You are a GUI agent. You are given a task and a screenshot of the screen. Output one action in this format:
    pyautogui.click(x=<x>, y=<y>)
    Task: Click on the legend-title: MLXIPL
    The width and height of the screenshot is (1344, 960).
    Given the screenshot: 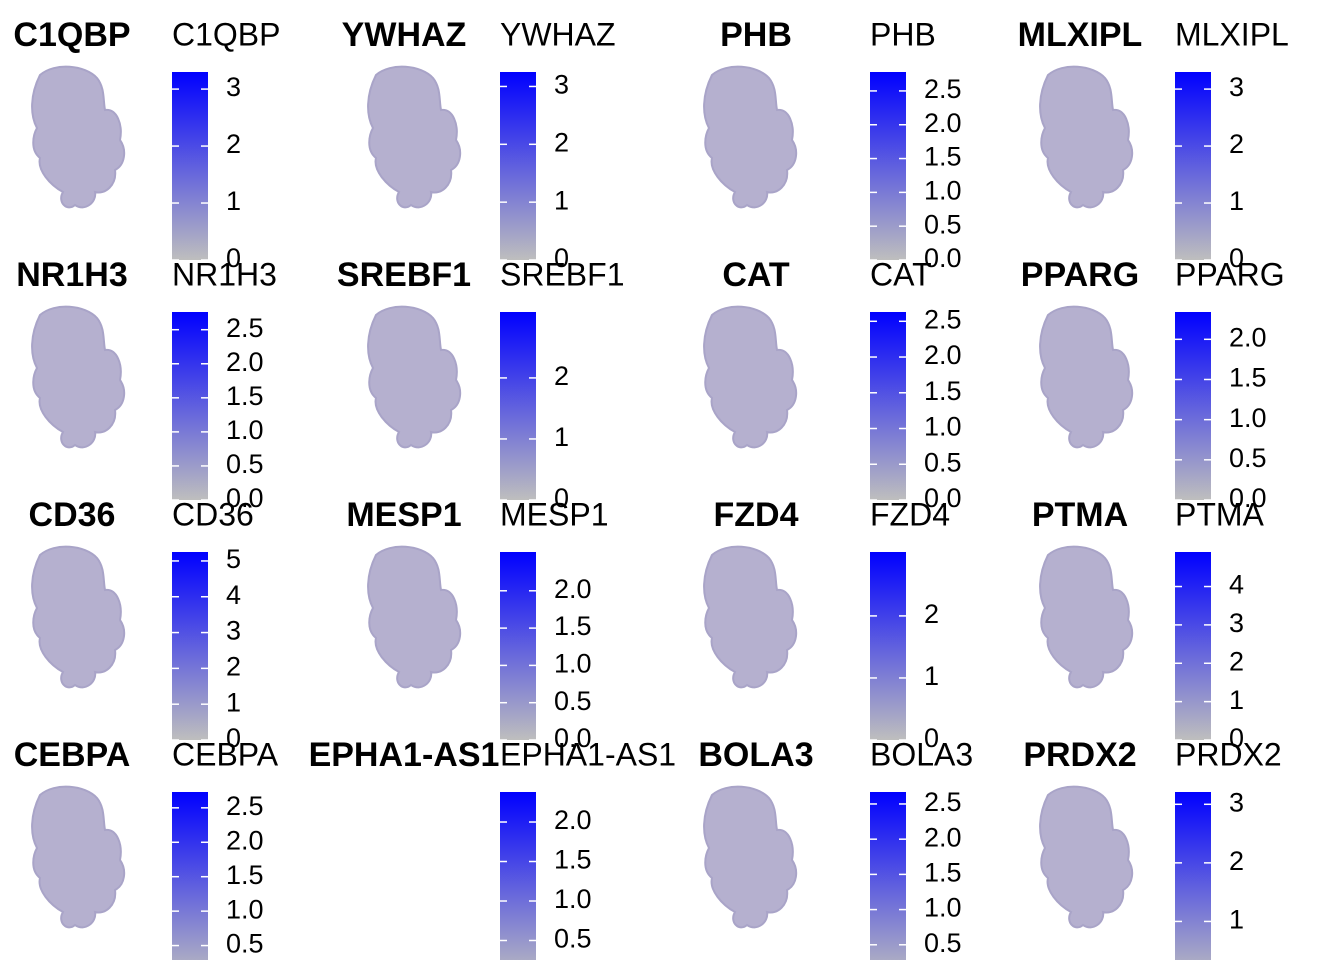 What is the action you would take?
    pyautogui.click(x=1232, y=34)
    